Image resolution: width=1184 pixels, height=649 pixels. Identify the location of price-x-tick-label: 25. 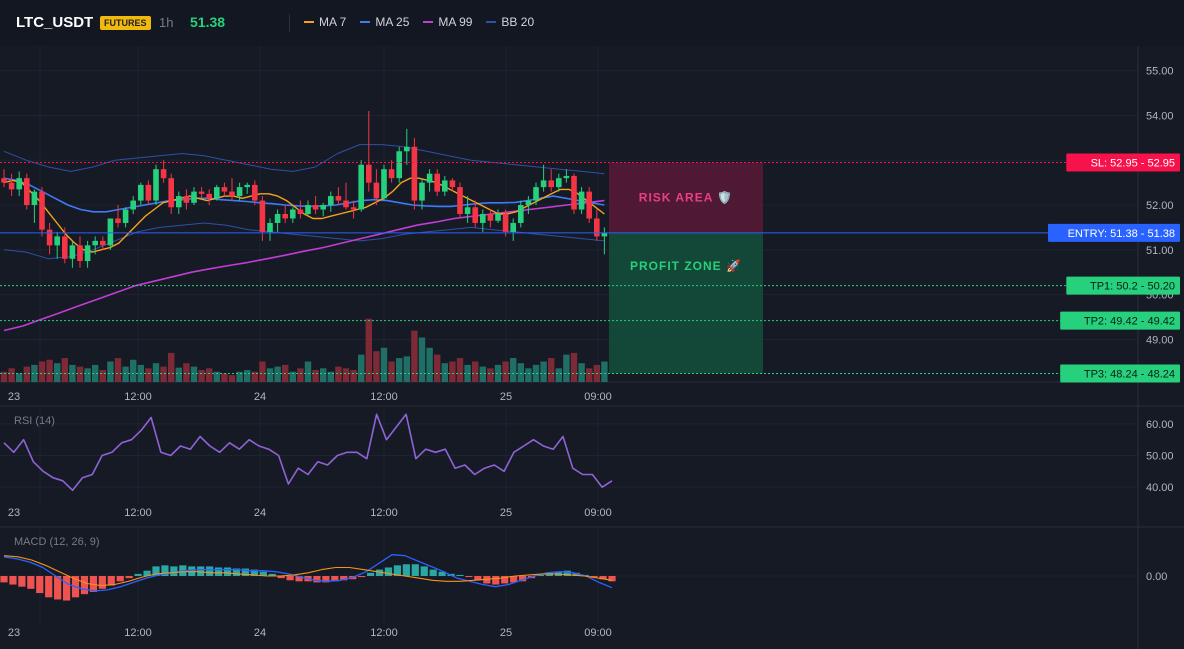
(506, 397).